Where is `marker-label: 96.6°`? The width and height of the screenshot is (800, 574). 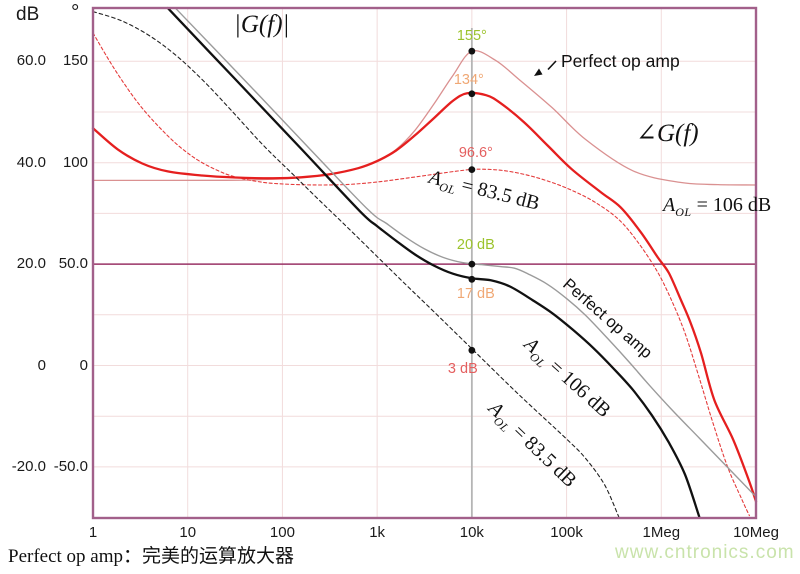
marker-label: 96.6° is located at coordinates (475, 152).